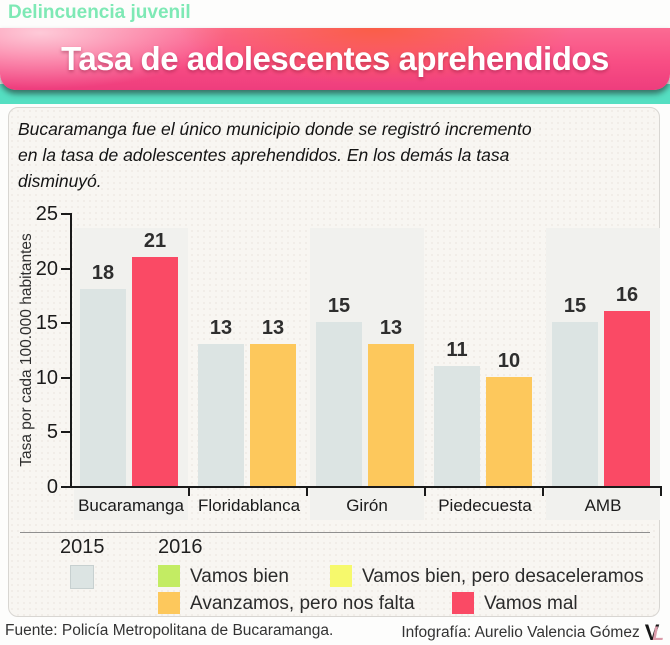 The image size is (670, 645). I want to click on legend-label: Avanzamos, pero nos falta, so click(302, 603).